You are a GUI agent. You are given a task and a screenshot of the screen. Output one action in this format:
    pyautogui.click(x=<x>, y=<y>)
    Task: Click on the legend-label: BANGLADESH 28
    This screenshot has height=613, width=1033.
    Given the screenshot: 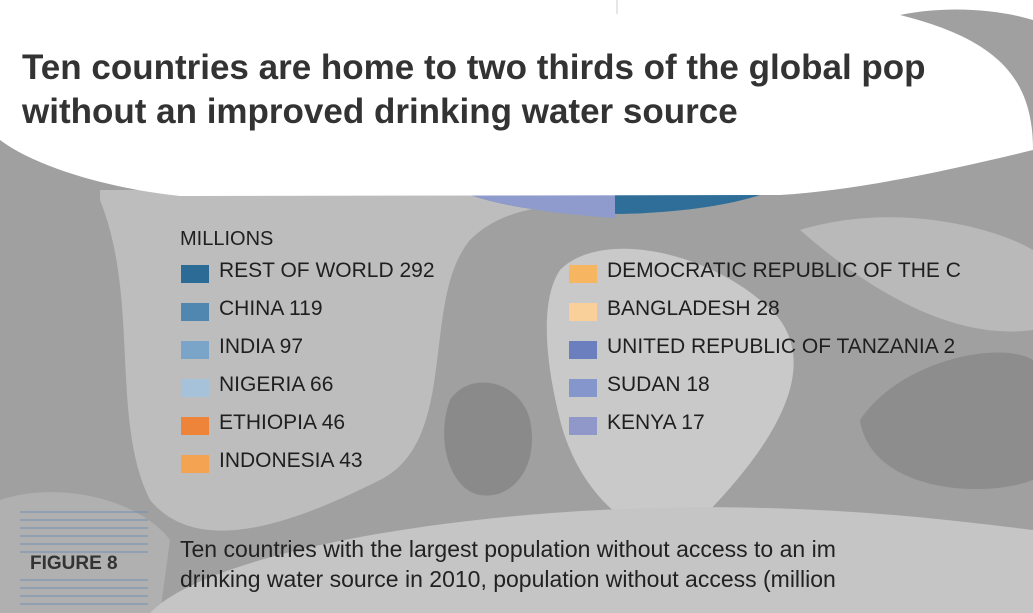 What is the action you would take?
    pyautogui.click(x=693, y=308)
    